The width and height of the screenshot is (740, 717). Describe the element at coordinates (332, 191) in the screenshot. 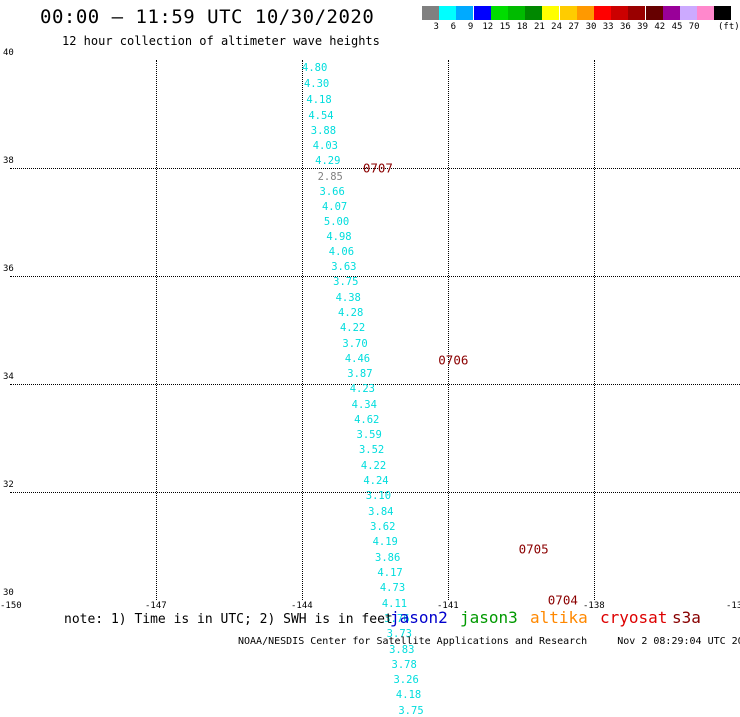

I see `swh-value: 3.66` at that location.